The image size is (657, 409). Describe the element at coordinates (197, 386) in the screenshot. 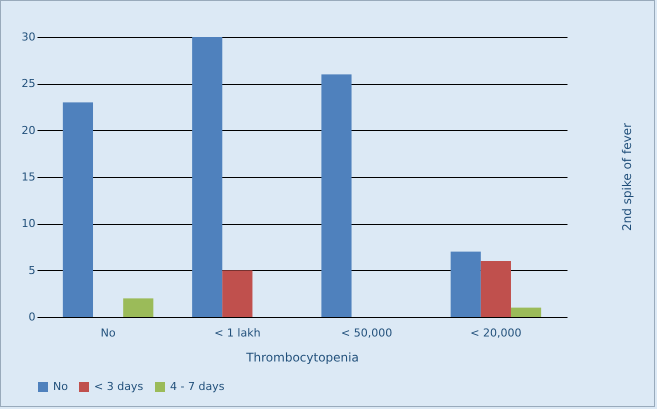

I see `legend-label: 4 - 7 days` at that location.